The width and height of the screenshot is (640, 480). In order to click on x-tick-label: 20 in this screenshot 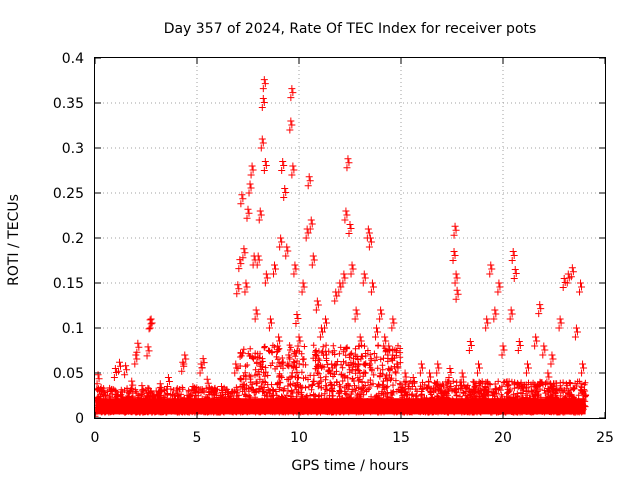, I will do `click(503, 438)`.